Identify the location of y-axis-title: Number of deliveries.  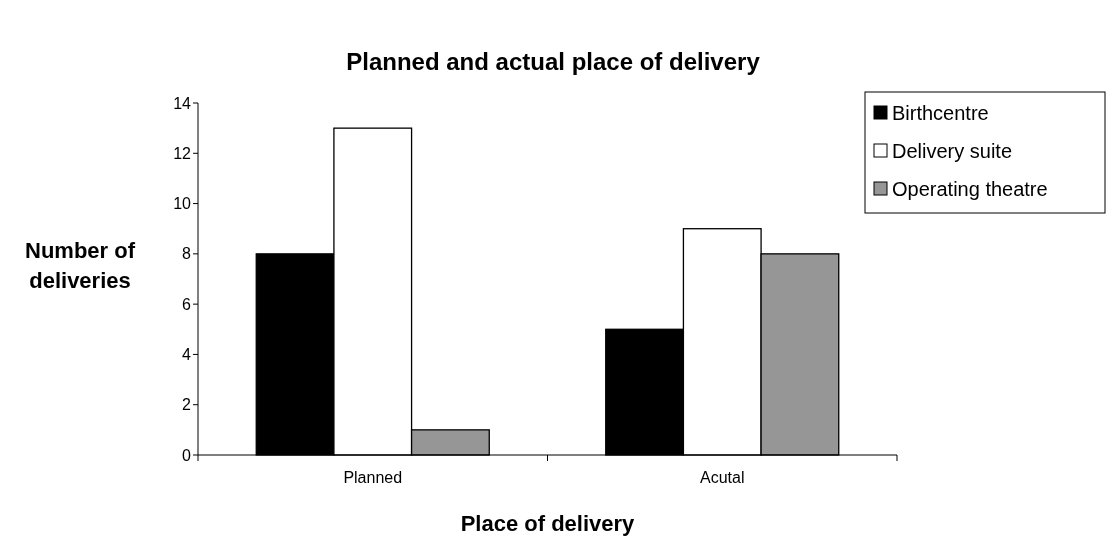
(80, 265).